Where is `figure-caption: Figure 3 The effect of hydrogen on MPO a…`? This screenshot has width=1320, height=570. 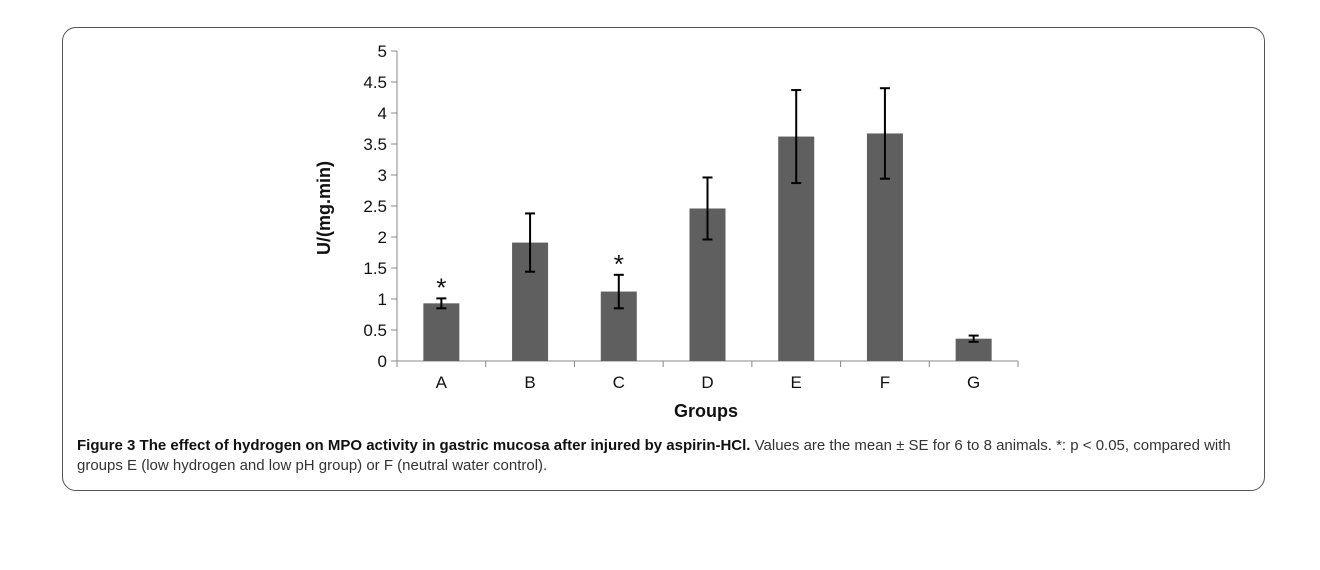 figure-caption: Figure 3 The effect of hydrogen on MPO a… is located at coordinates (662, 456).